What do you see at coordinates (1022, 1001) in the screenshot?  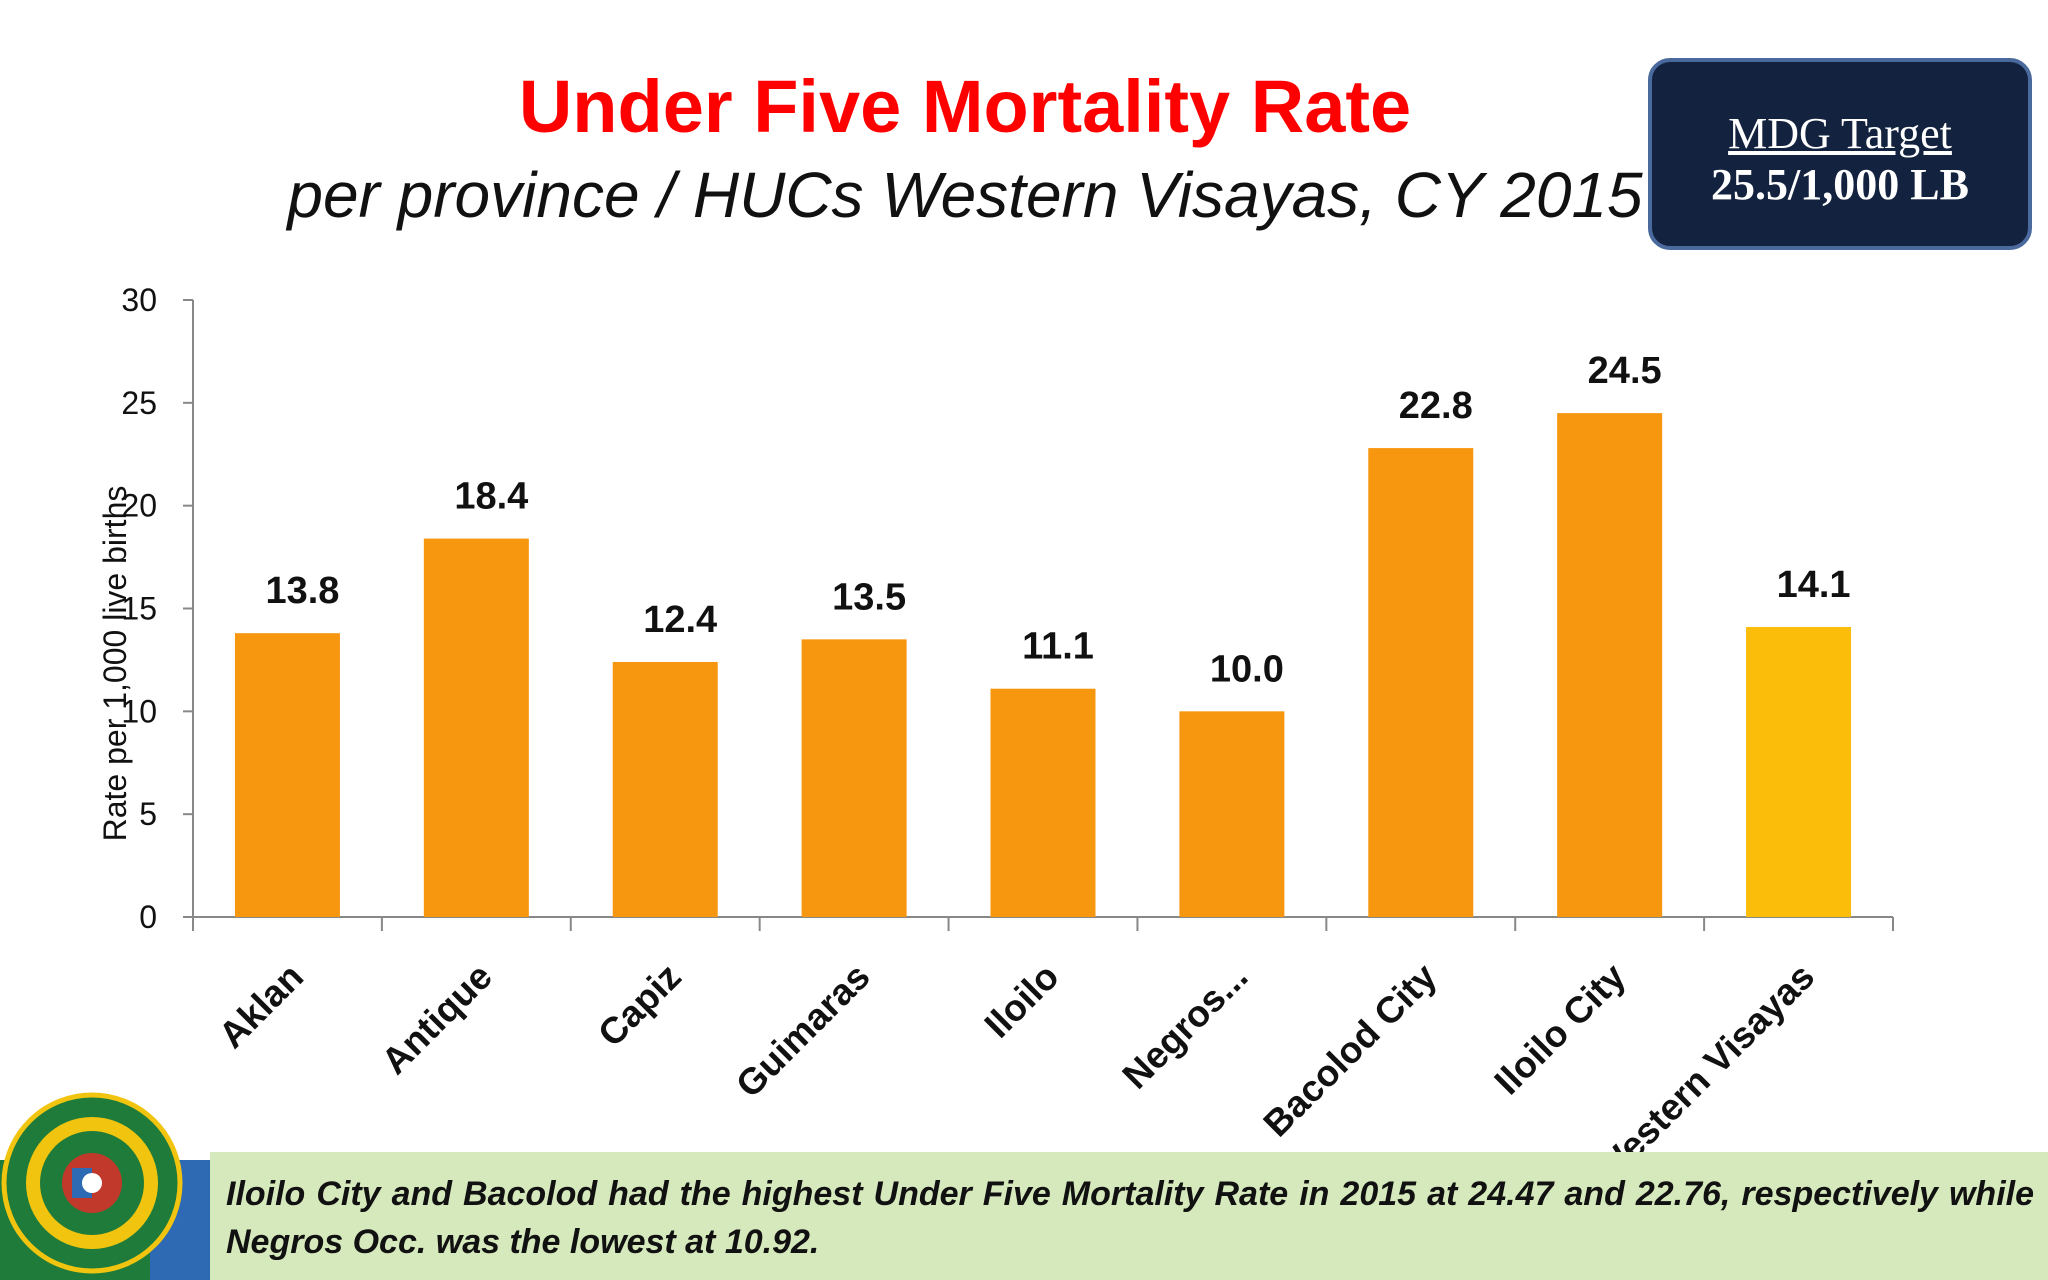 I see `x-tick-label: Iloilo` at bounding box center [1022, 1001].